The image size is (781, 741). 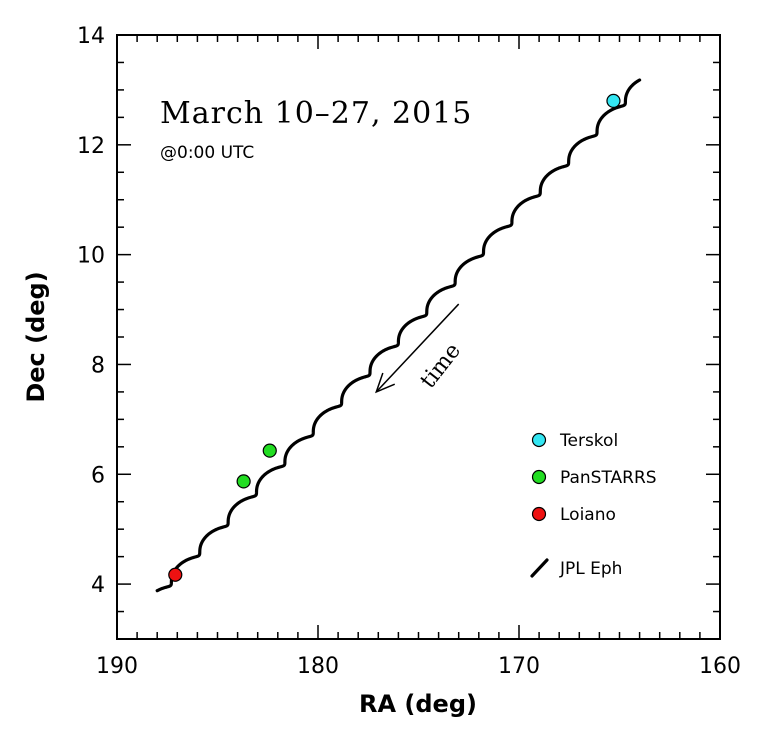 What do you see at coordinates (588, 515) in the screenshot?
I see `legend-label-loiano: Loiano` at bounding box center [588, 515].